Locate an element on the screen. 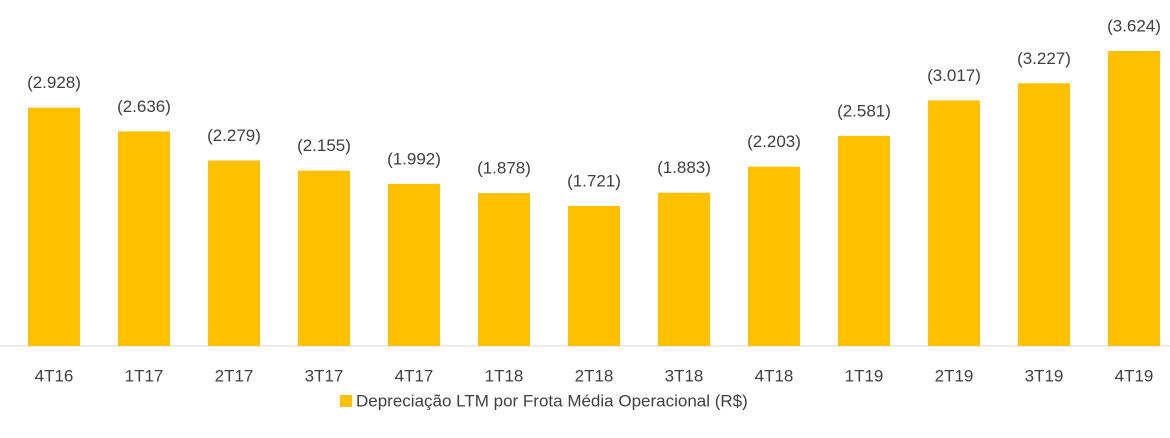 This screenshot has height=438, width=1170. data-label: (3.624) is located at coordinates (1134, 25).